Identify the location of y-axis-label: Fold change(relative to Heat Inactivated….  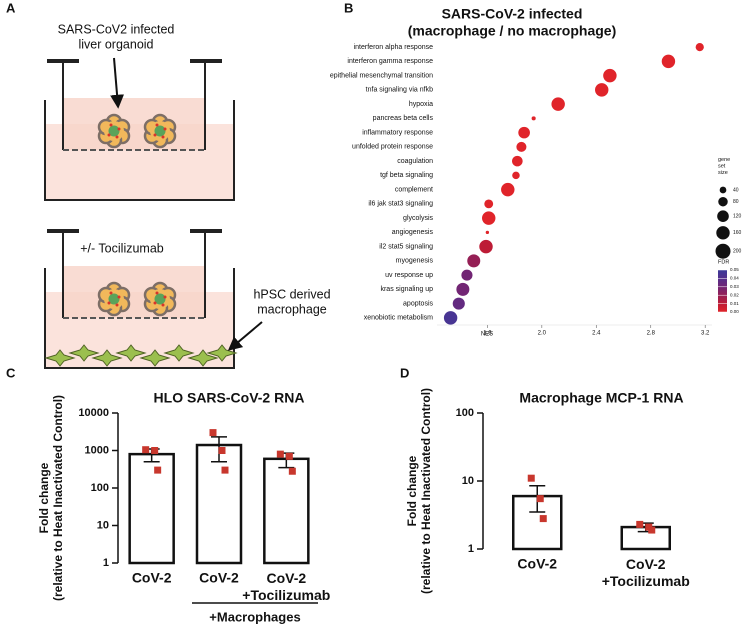
(51, 498).